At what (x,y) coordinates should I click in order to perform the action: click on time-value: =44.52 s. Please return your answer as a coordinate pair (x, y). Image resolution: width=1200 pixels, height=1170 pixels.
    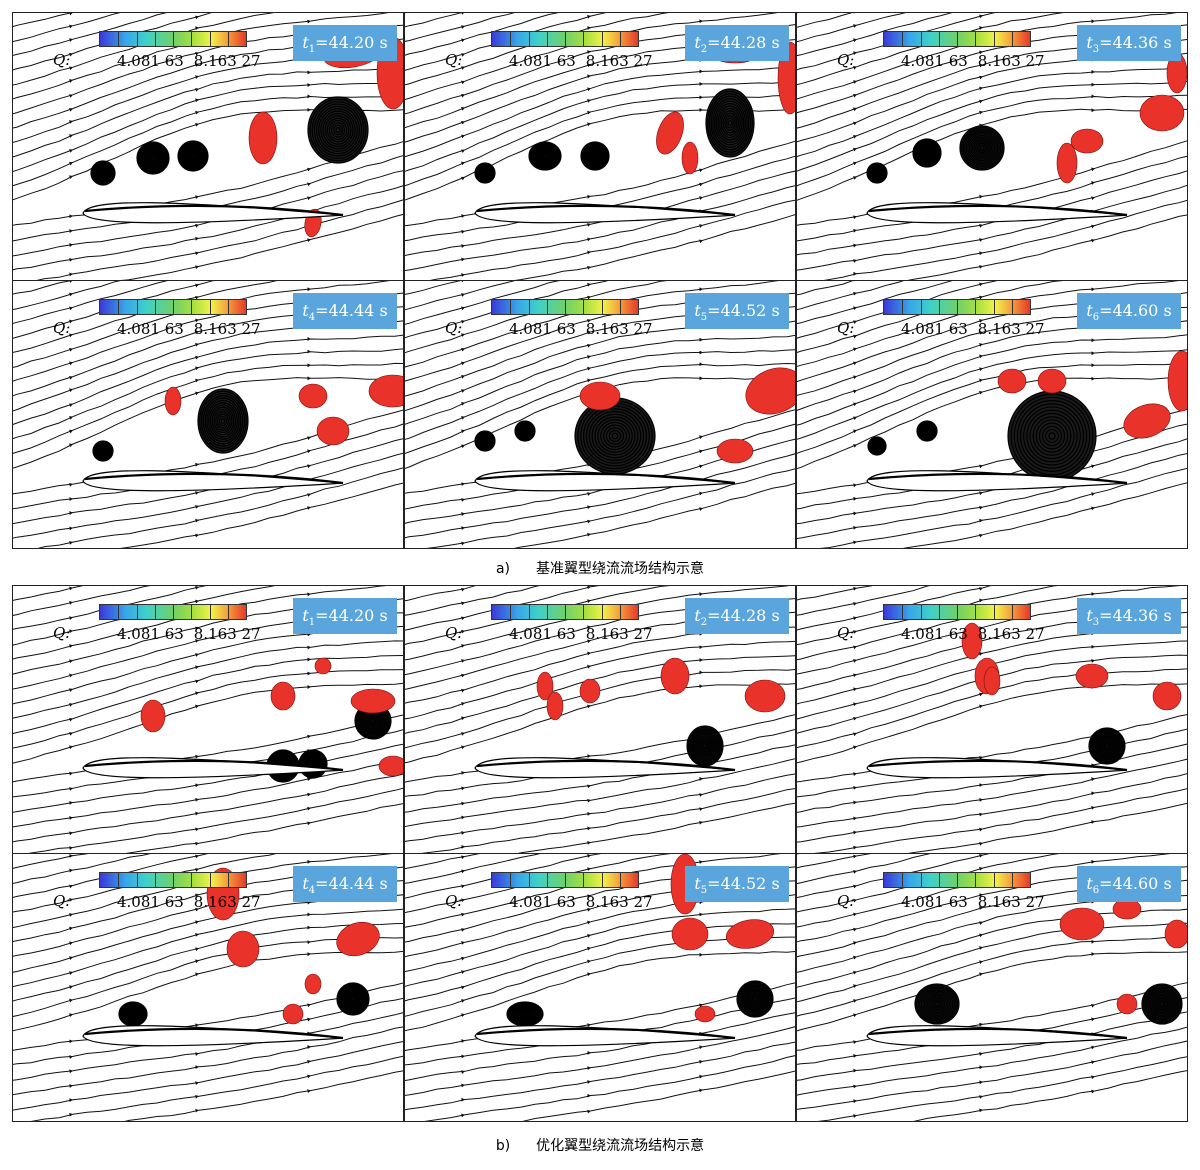
    Looking at the image, I should click on (743, 883).